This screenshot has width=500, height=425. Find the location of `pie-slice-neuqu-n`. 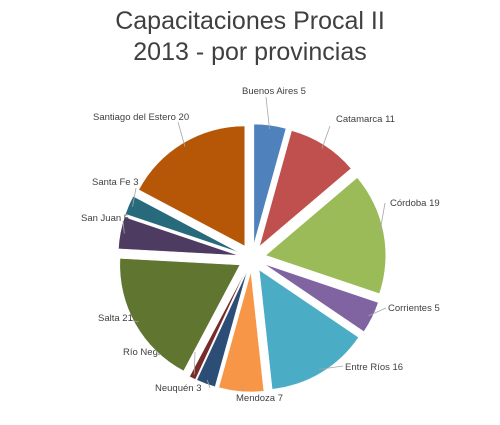

pie-slice-neuqu-n is located at coordinates (222, 329).